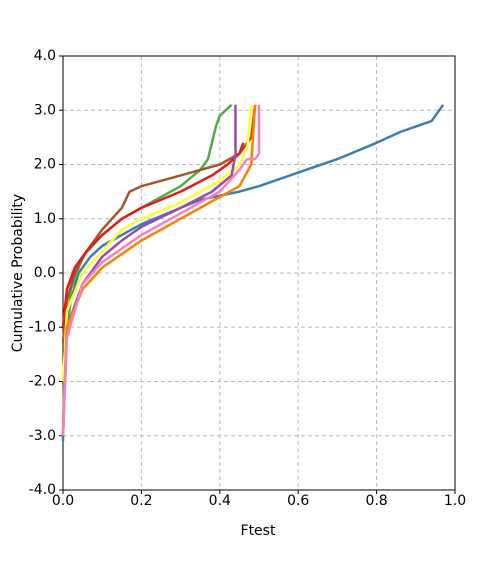  What do you see at coordinates (18, 273) in the screenshot?
I see `y-axis-label: Cumulative Probability` at bounding box center [18, 273].